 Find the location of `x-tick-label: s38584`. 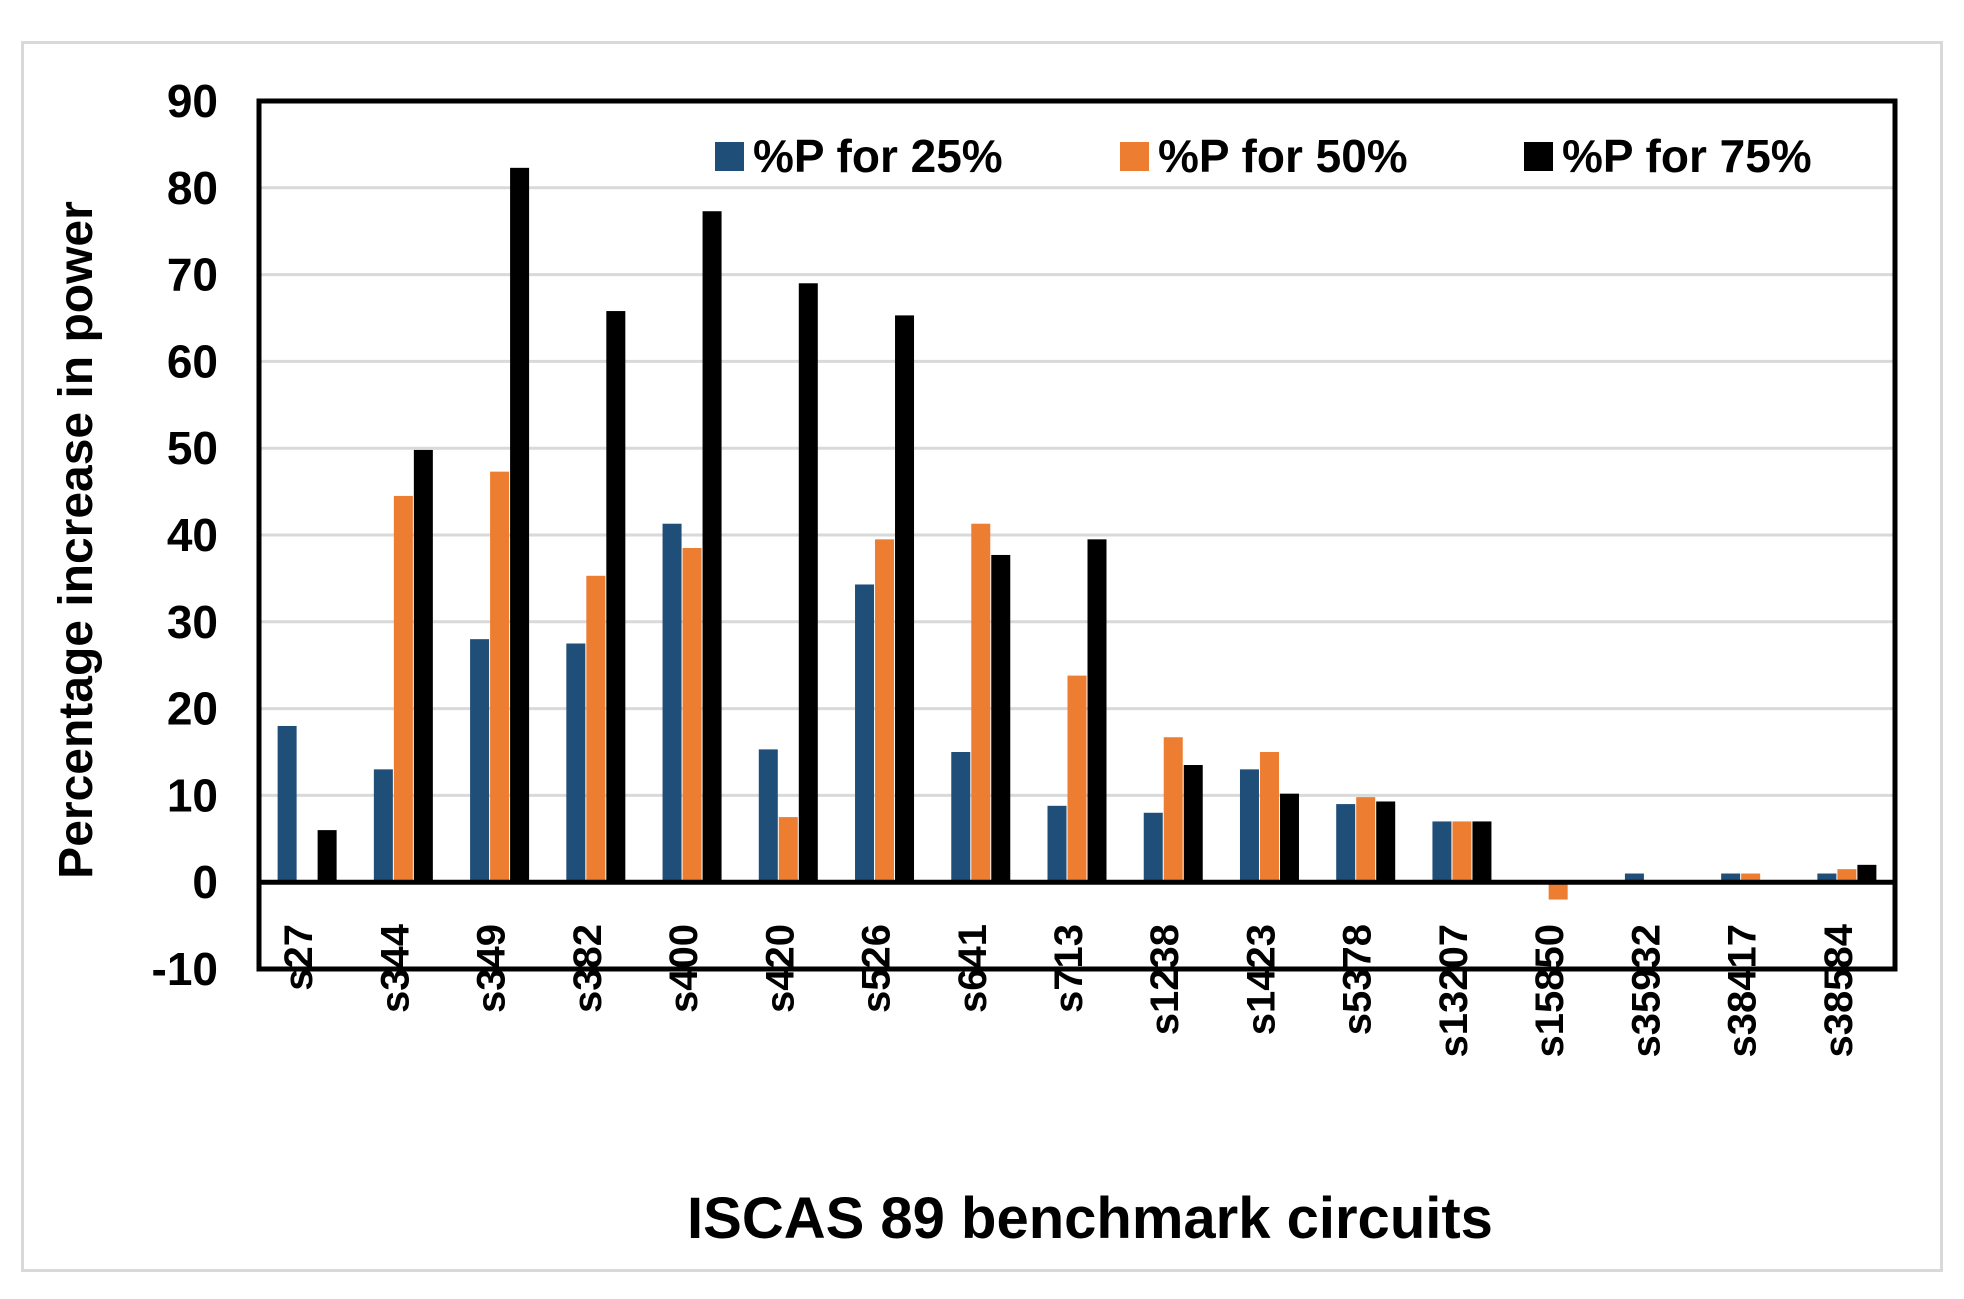

x-tick-label: s38584 is located at coordinates (1839, 990).